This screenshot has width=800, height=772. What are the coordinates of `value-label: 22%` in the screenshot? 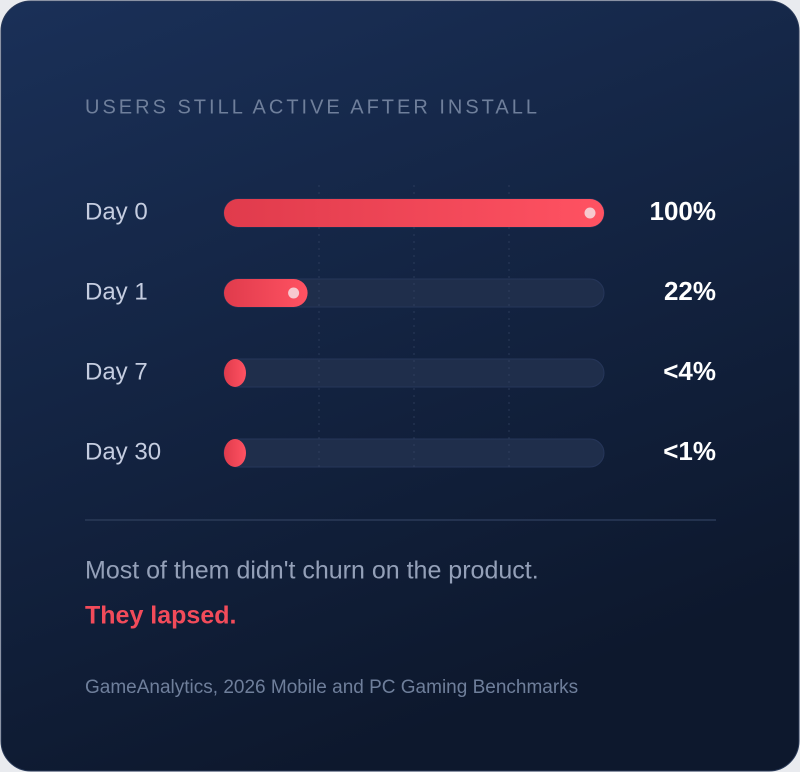 It's located at (690, 291).